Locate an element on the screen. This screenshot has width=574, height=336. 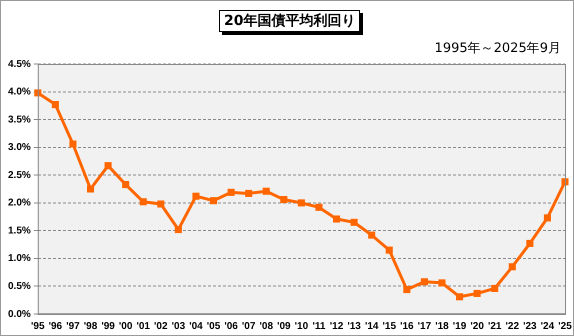
y-tick-label: 1.0% is located at coordinates (19, 258).